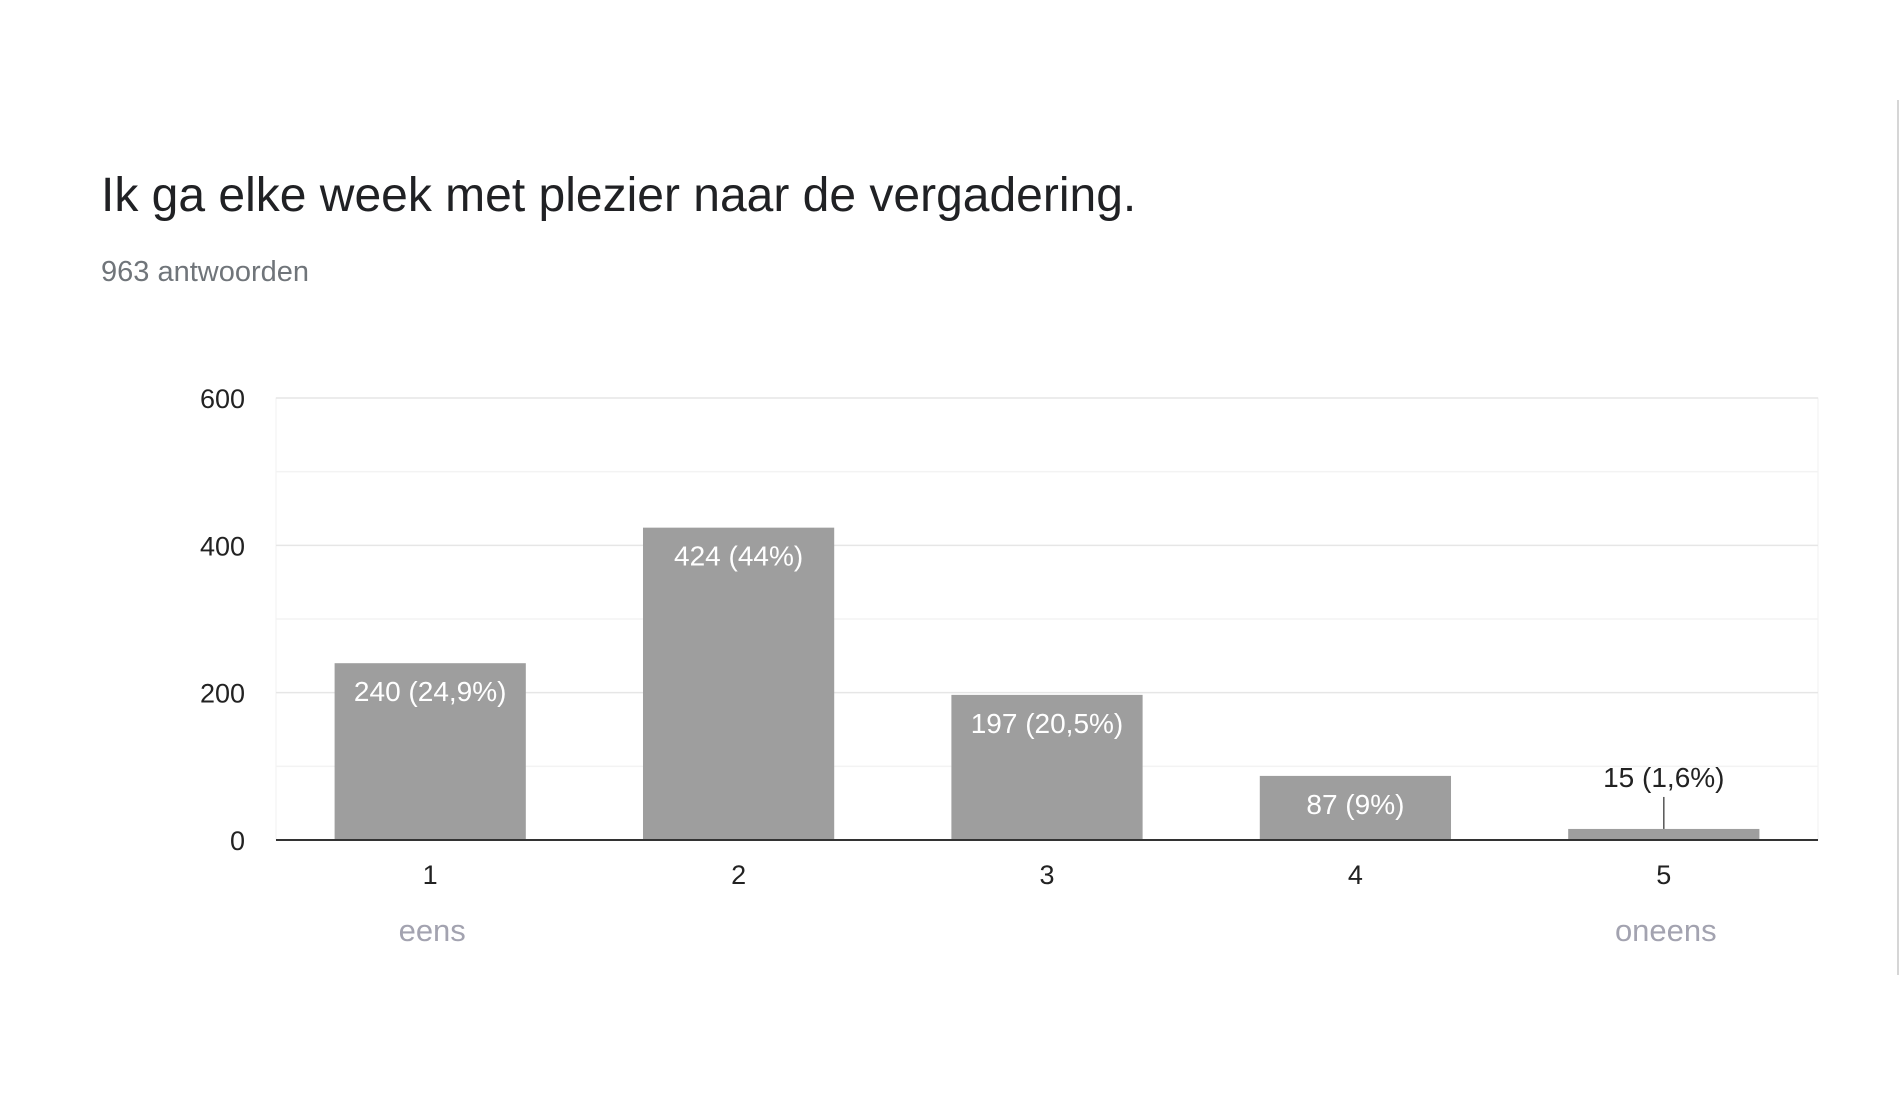 The width and height of the screenshot is (1900, 1118). Describe the element at coordinates (237, 841) in the screenshot. I see `y-tick-label: 0` at that location.